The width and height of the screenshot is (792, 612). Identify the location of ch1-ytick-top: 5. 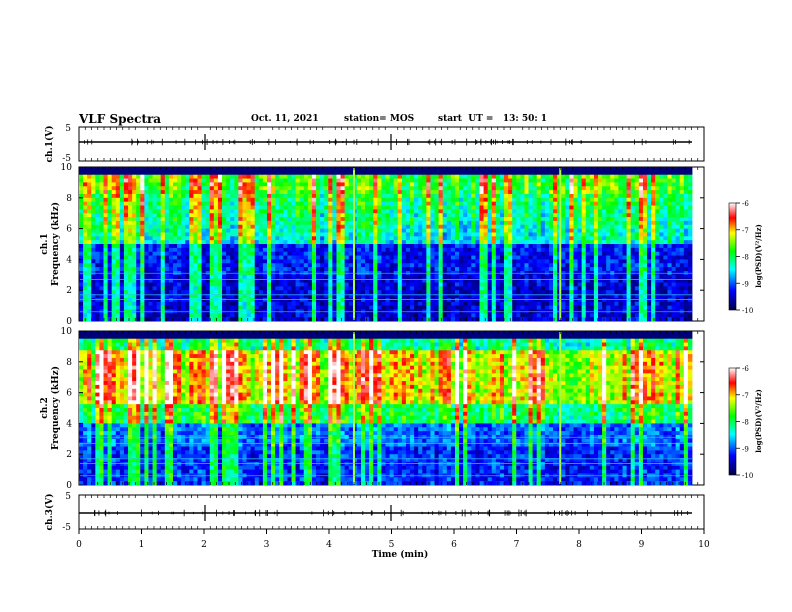
(68, 129).